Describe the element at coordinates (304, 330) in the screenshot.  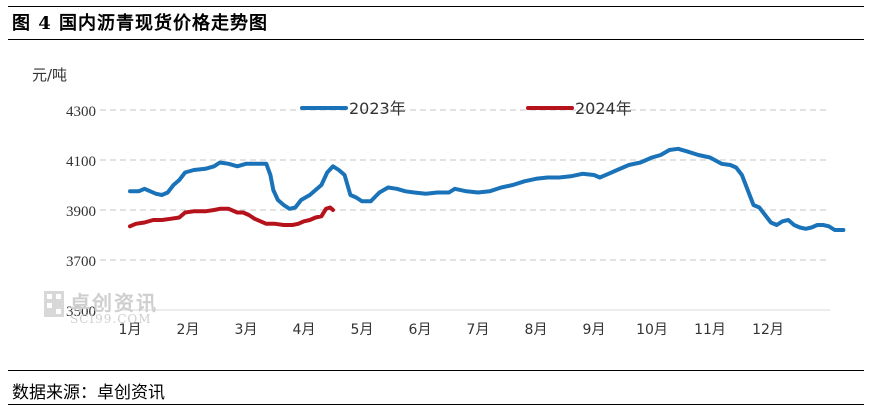
I see `x-tick-label: 4月` at that location.